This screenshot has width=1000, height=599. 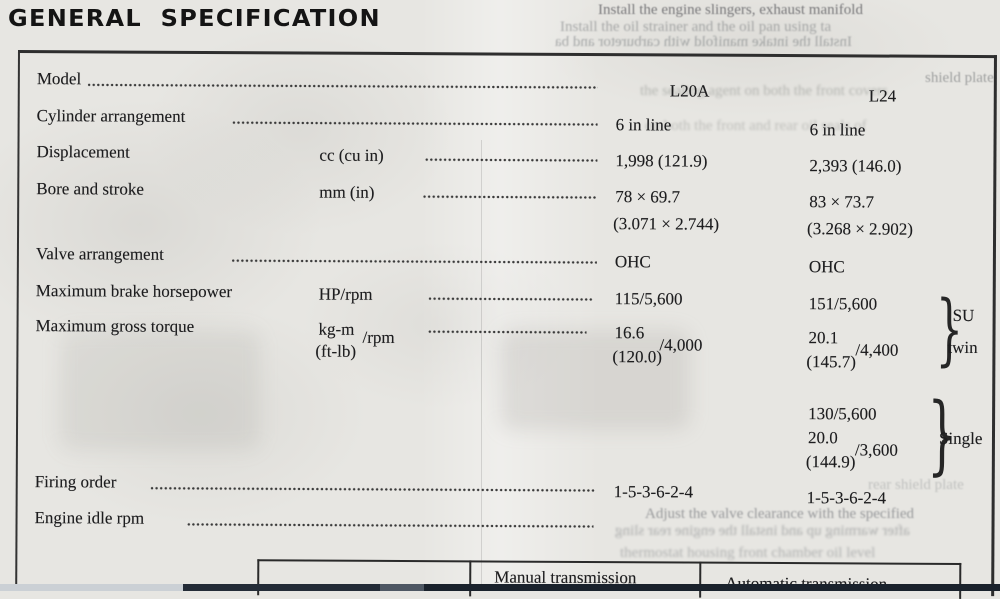 I want to click on cylinder-l24: 6 in line, so click(x=837, y=130).